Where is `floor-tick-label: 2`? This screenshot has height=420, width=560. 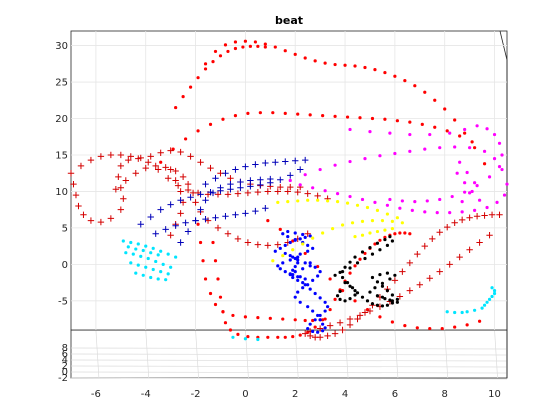
floor-tick-label: 2 is located at coordinates (65, 366).